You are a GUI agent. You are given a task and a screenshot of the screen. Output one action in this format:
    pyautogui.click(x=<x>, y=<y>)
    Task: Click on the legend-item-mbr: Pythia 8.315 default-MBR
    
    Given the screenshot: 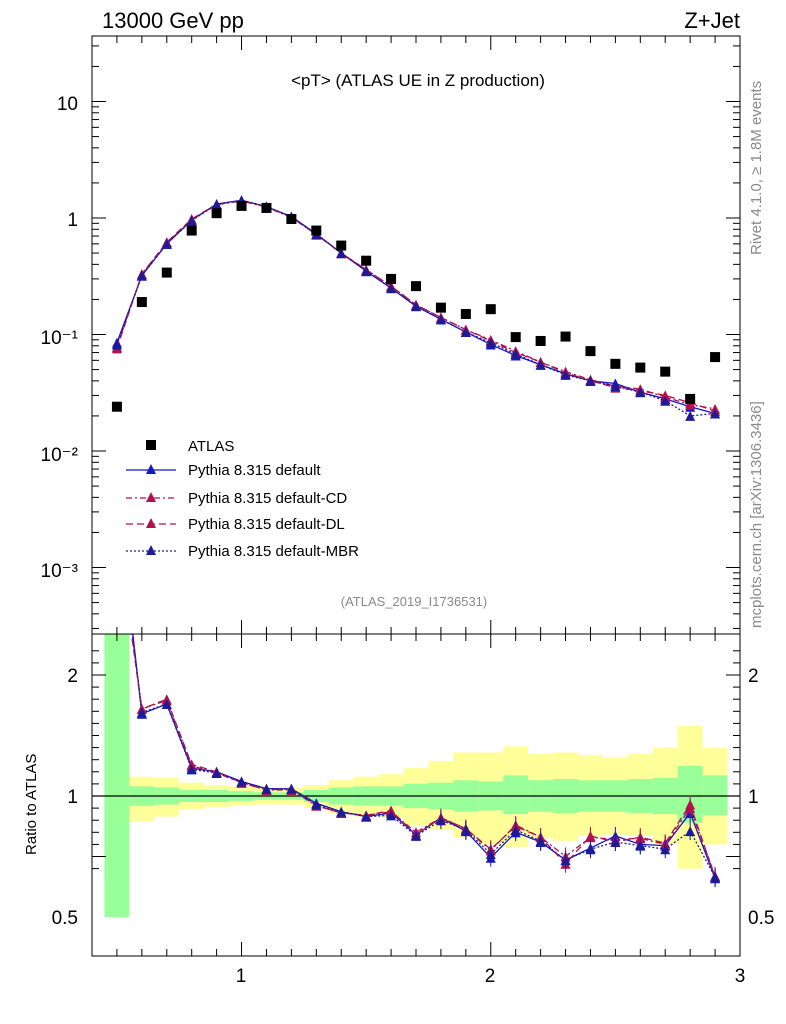 What is the action you would take?
    pyautogui.click(x=242, y=551)
    